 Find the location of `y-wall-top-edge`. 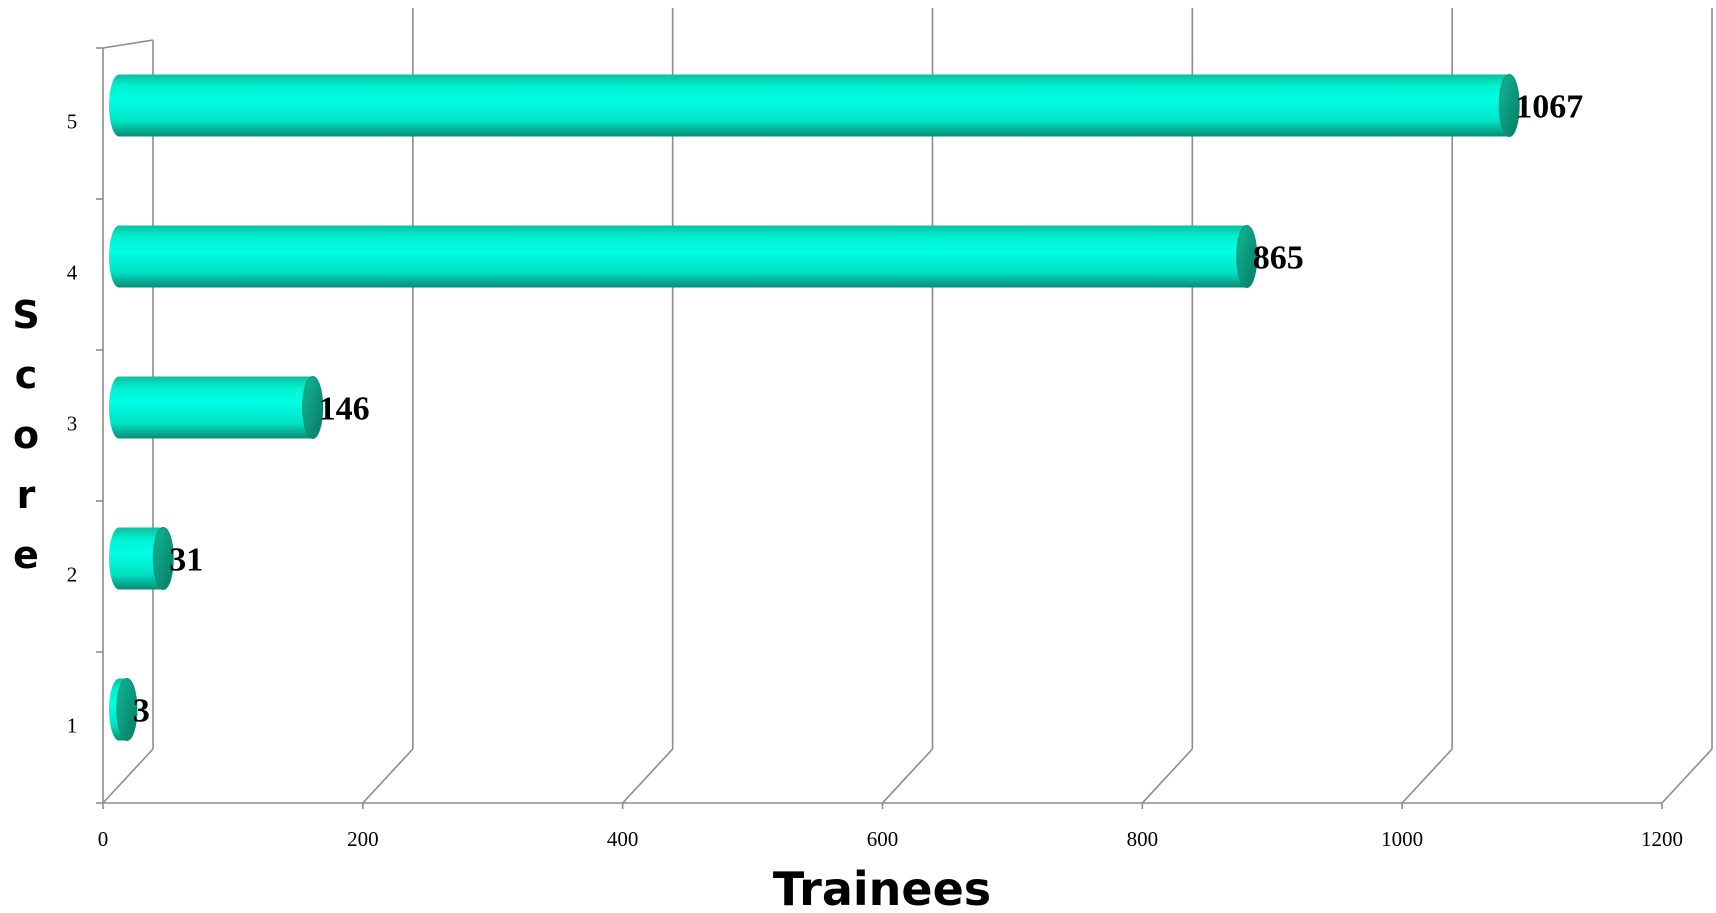

y-wall-top-edge is located at coordinates (128, 44).